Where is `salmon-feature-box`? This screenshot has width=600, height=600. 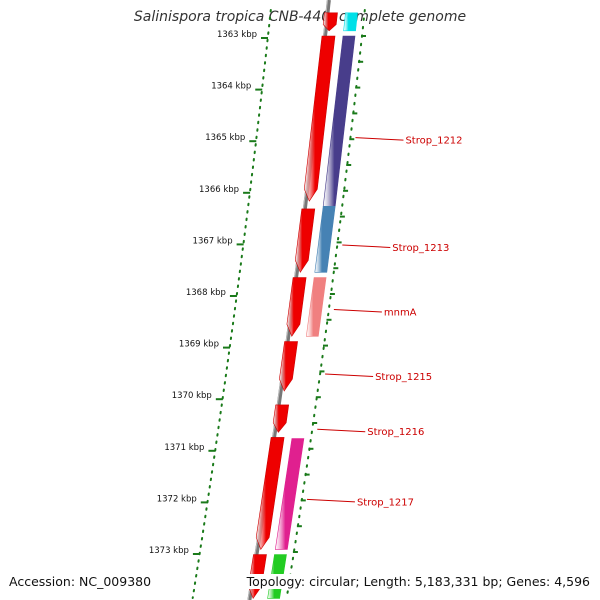
salmon-feature-box is located at coordinates (316, 307).